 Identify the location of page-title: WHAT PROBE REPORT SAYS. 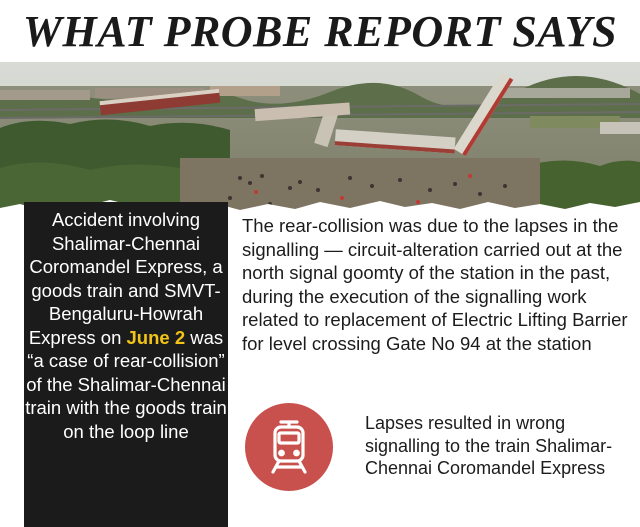
(320, 31).